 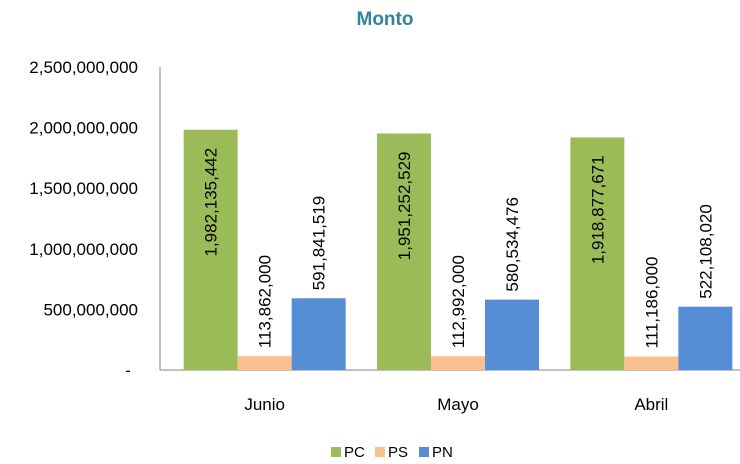 What do you see at coordinates (458, 363) in the screenshot?
I see `bar-ps-mayo` at bounding box center [458, 363].